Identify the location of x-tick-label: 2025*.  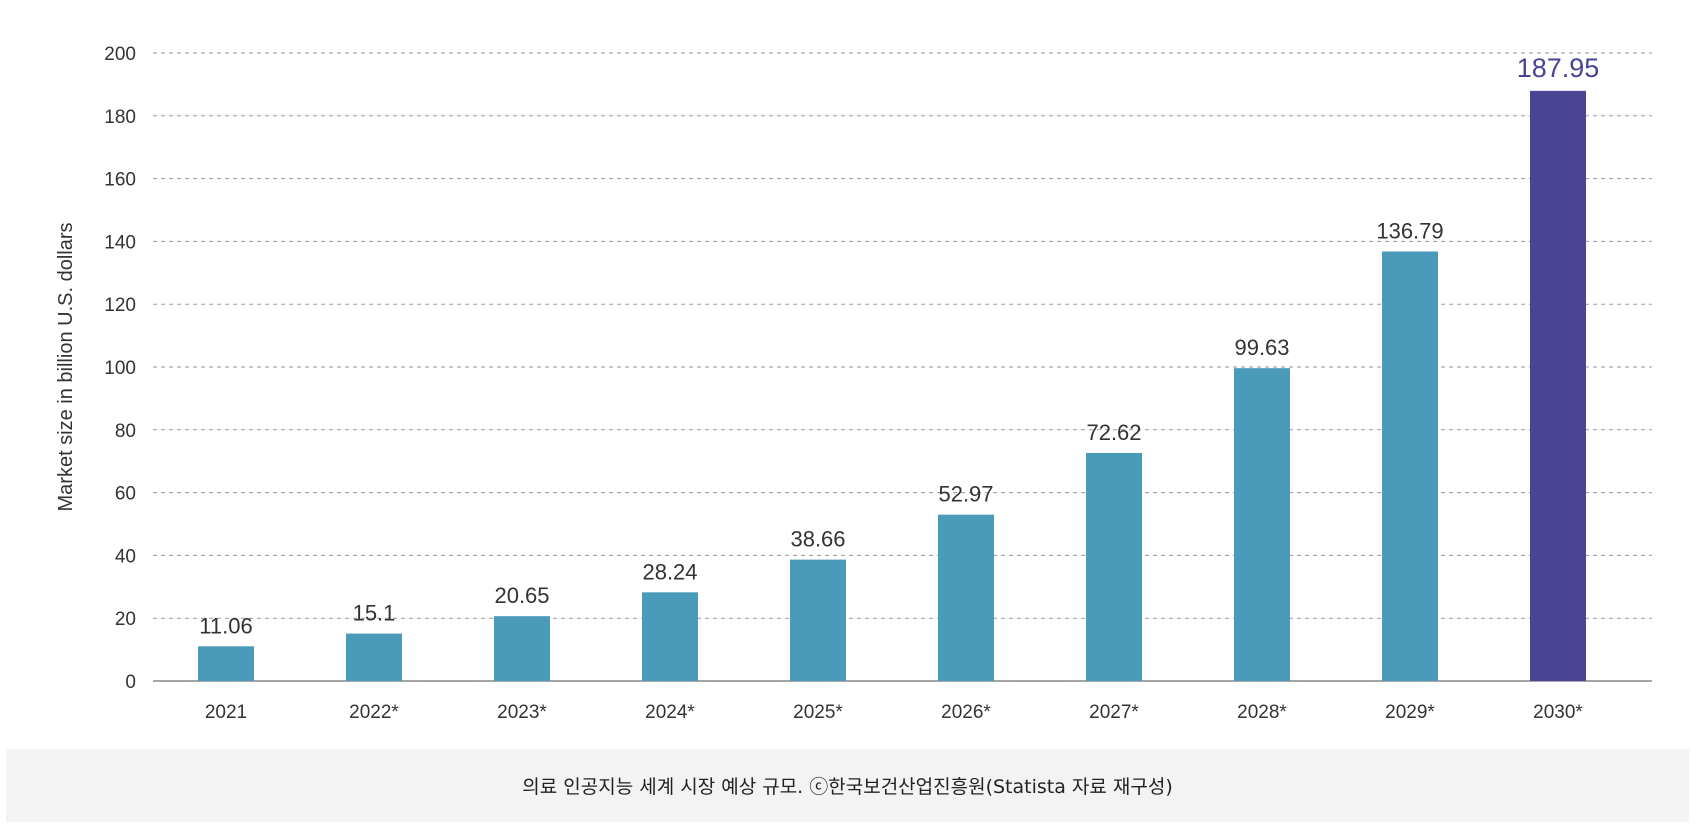
(818, 712).